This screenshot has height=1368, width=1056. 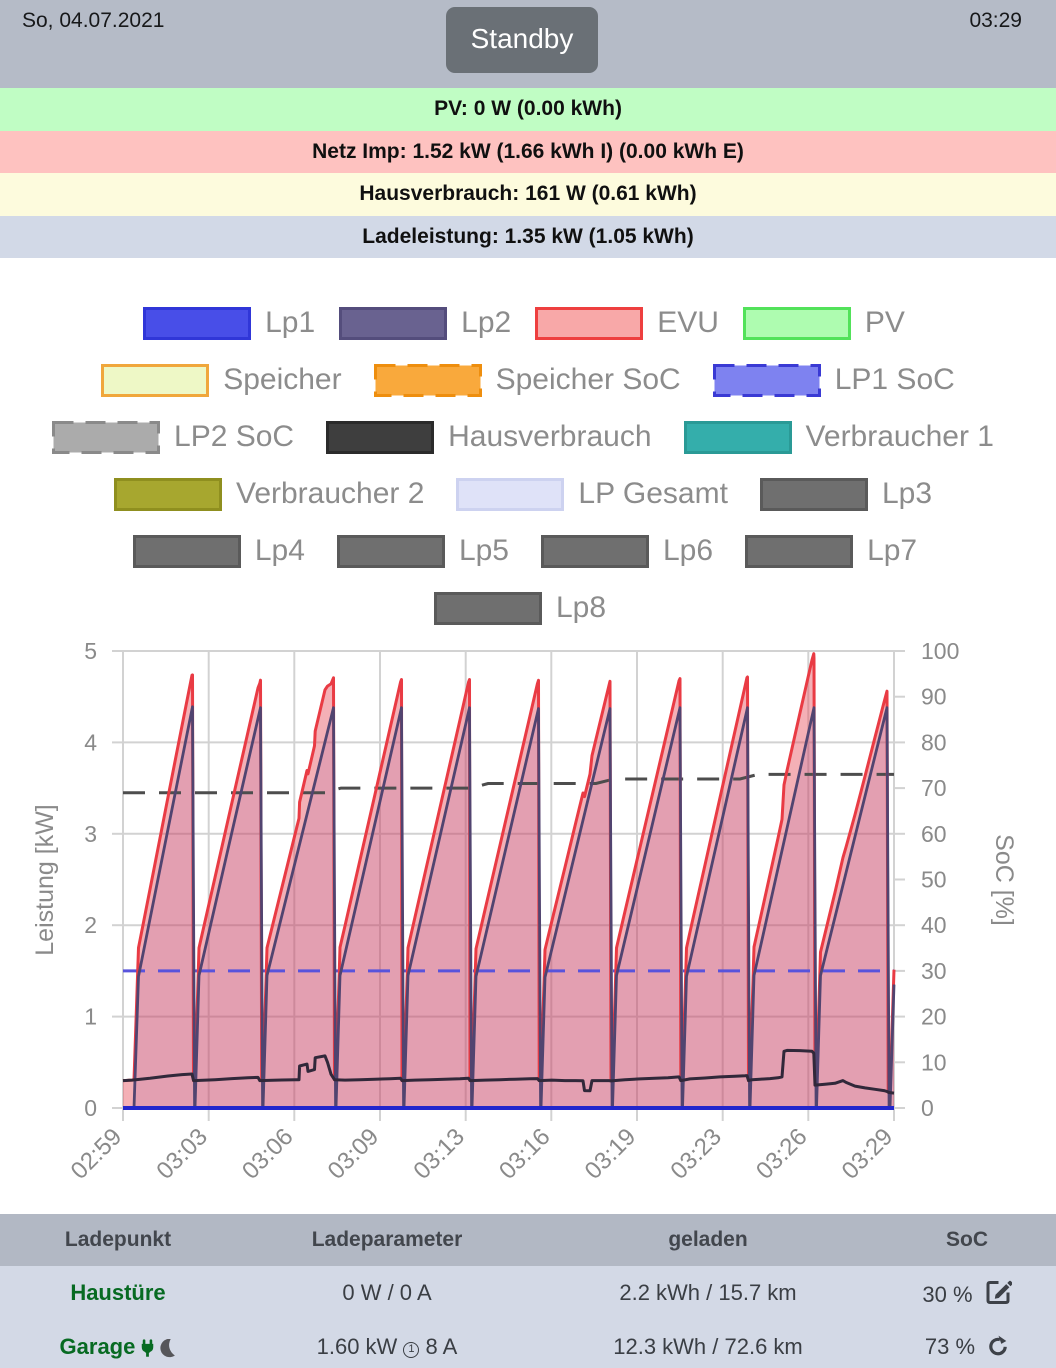 What do you see at coordinates (90, 742) in the screenshot?
I see `svg-text: 4` at bounding box center [90, 742].